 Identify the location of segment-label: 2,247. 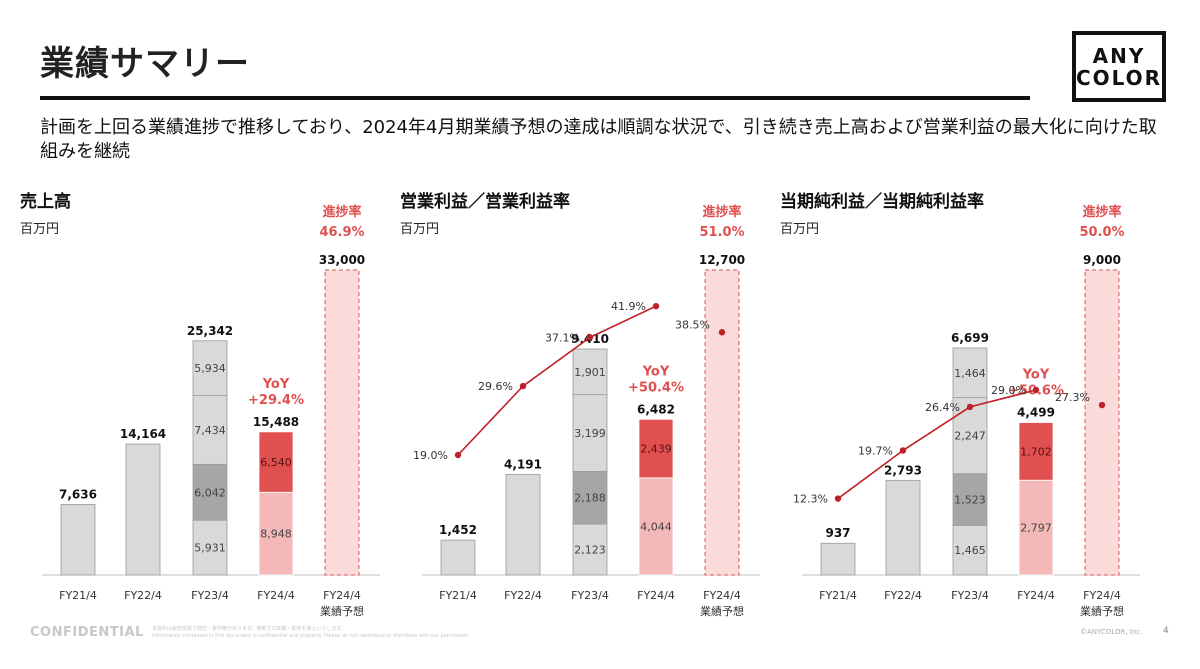
(970, 436).